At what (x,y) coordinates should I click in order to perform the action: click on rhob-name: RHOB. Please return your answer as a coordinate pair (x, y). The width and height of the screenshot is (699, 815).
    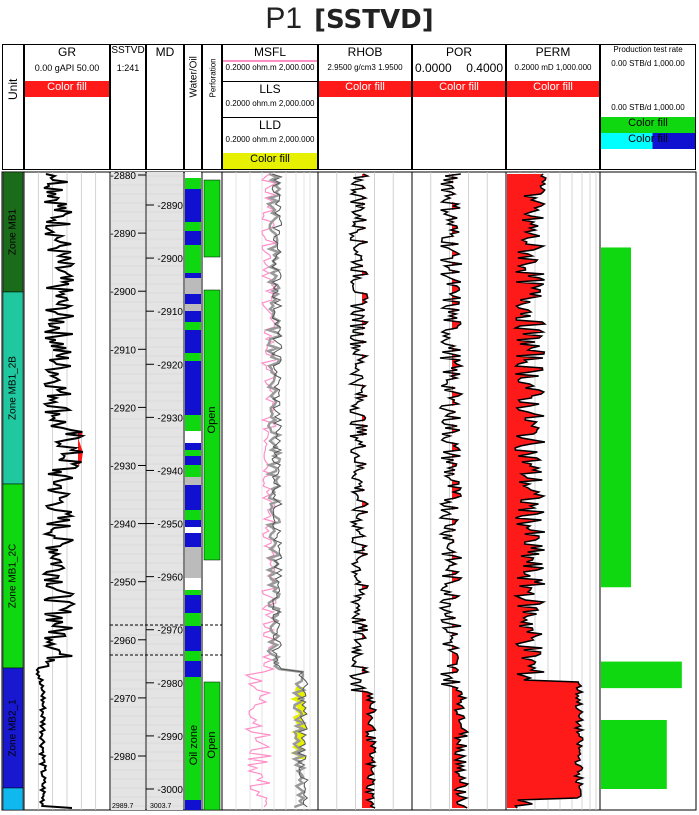
    Looking at the image, I should click on (365, 52).